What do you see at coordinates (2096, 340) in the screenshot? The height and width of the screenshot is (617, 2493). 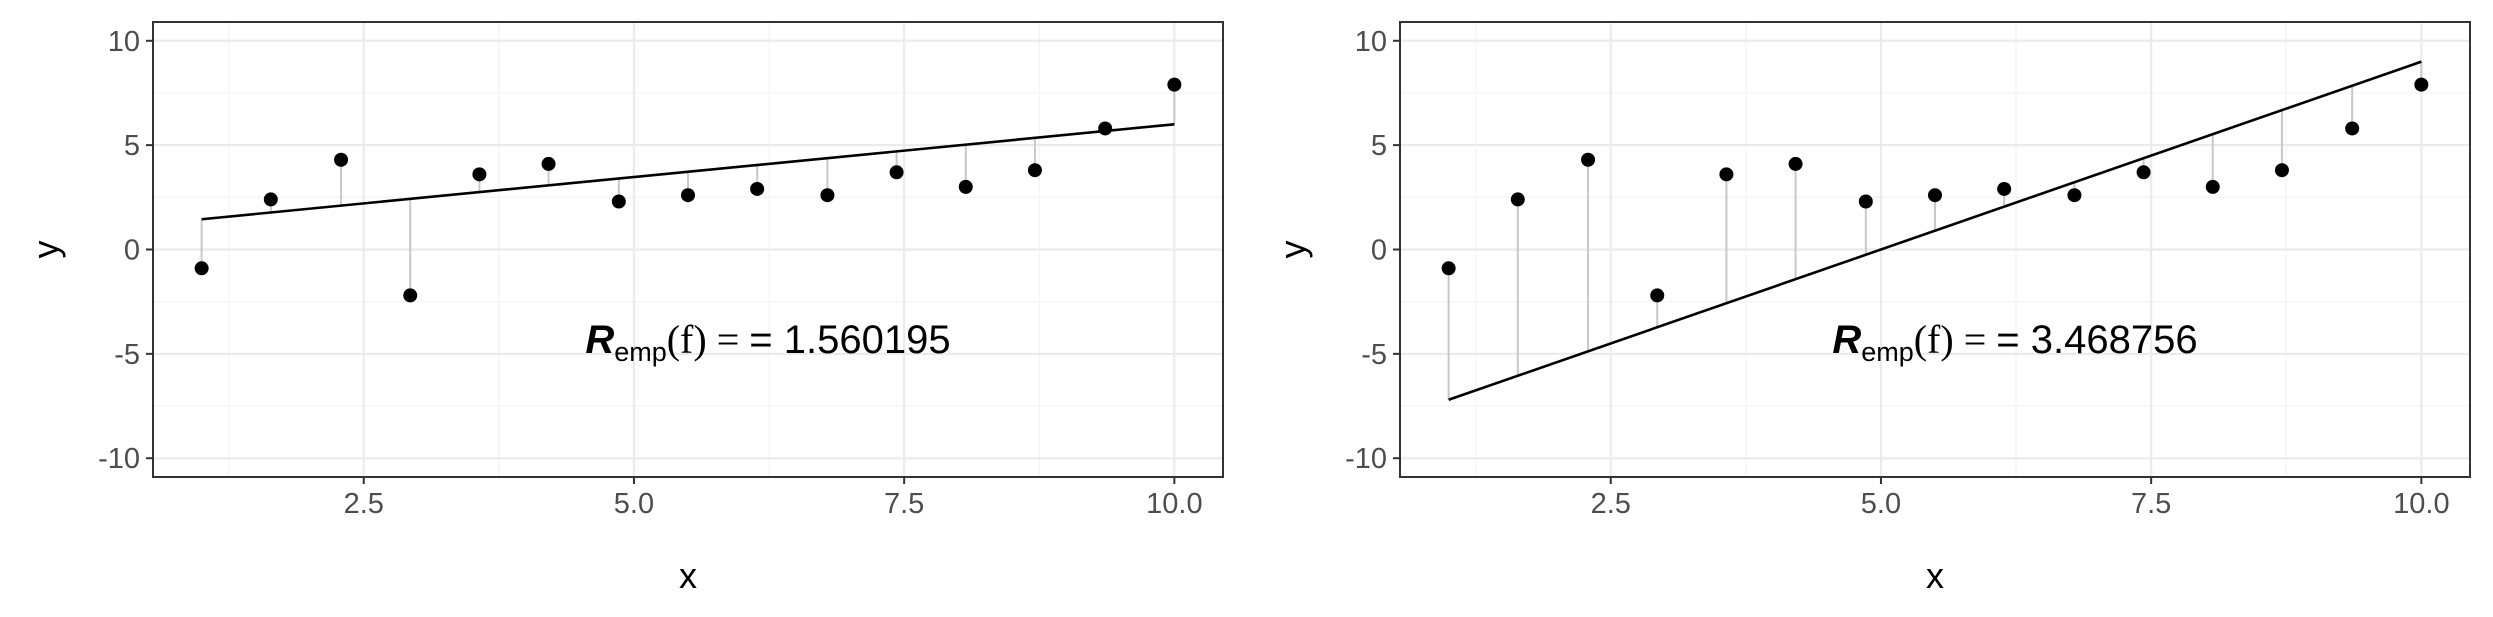 I see `annotation-value: = 3.468756` at bounding box center [2096, 340].